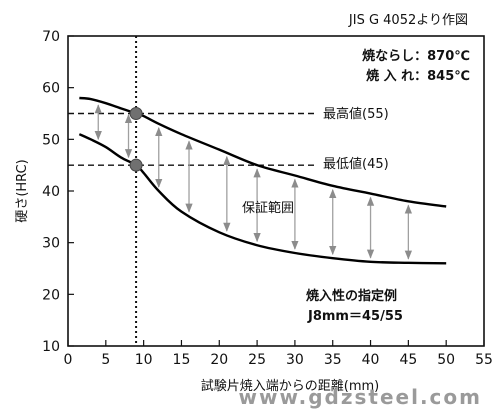 This screenshot has width=500, height=410. I want to click on y-tick-label: 20, so click(51, 295).